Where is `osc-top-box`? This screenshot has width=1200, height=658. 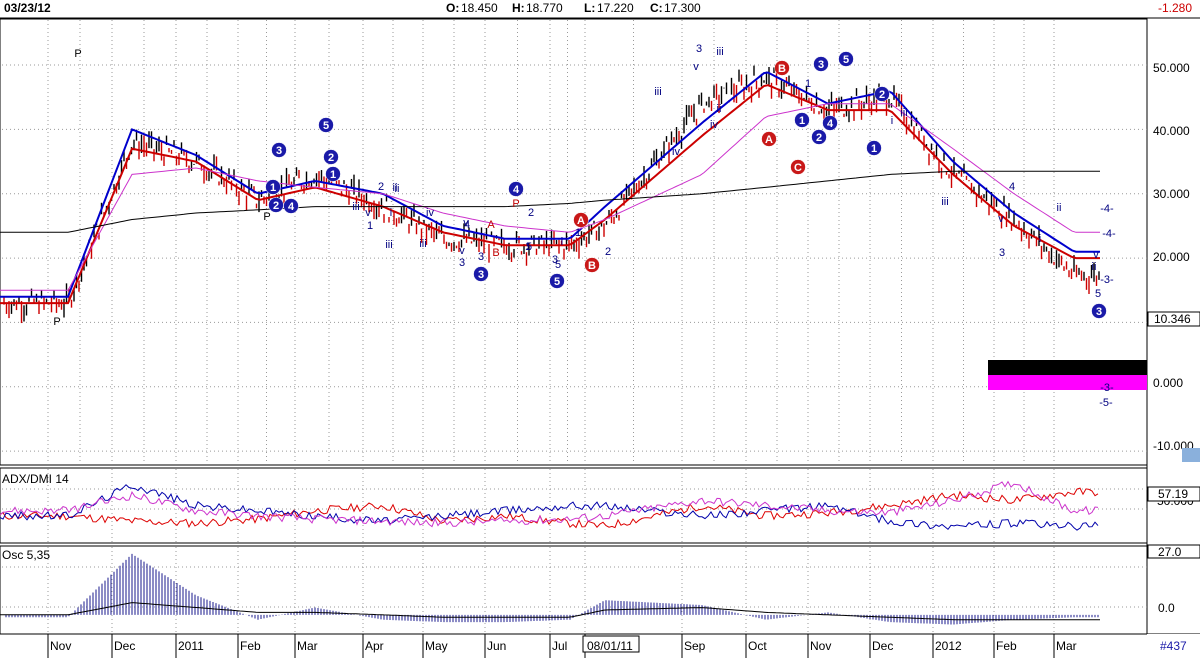
osc-top-box is located at coordinates (1173, 551).